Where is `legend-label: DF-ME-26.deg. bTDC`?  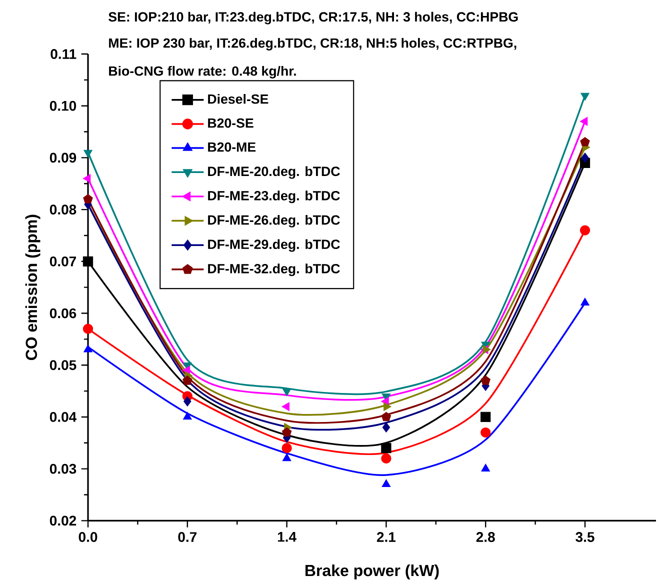
legend-label: DF-ME-26.deg. bTDC is located at coordinates (274, 221).